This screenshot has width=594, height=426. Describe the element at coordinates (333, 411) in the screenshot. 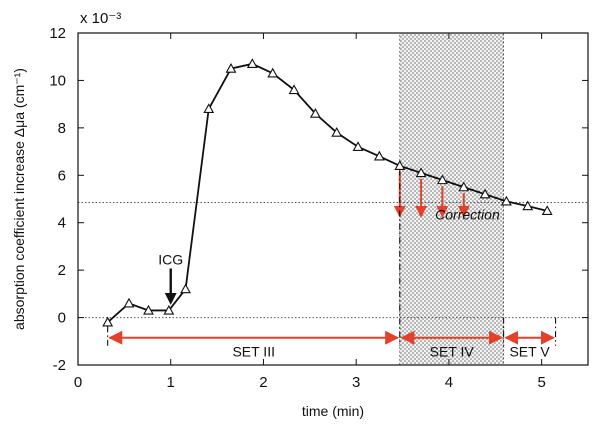

I see `x-axis-label: time (min)` at that location.